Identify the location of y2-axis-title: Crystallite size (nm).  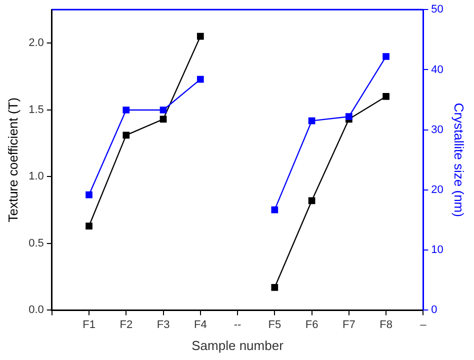
(459, 159).